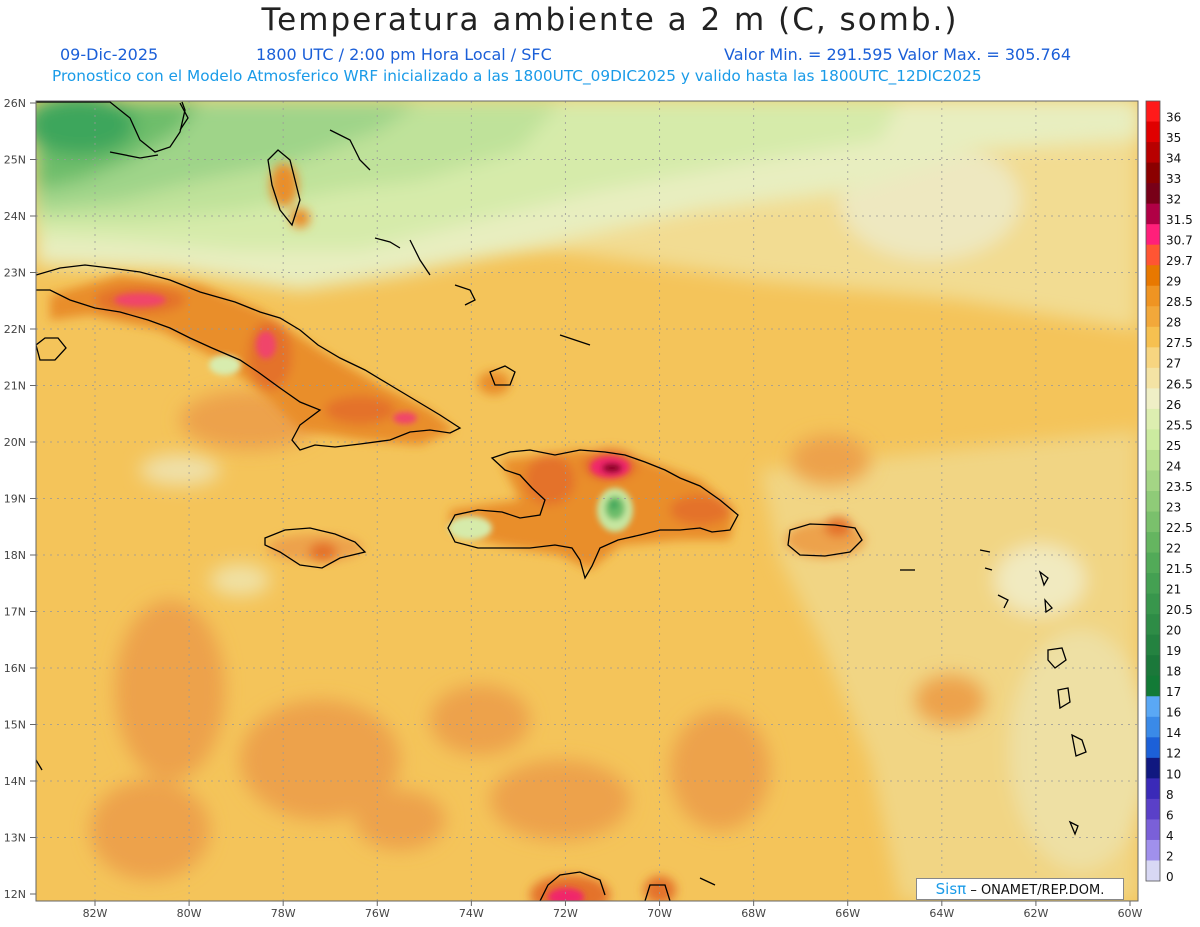 This screenshot has height=927, width=1200. What do you see at coordinates (15, 442) in the screenshot?
I see `lat-label: 20N` at bounding box center [15, 442].